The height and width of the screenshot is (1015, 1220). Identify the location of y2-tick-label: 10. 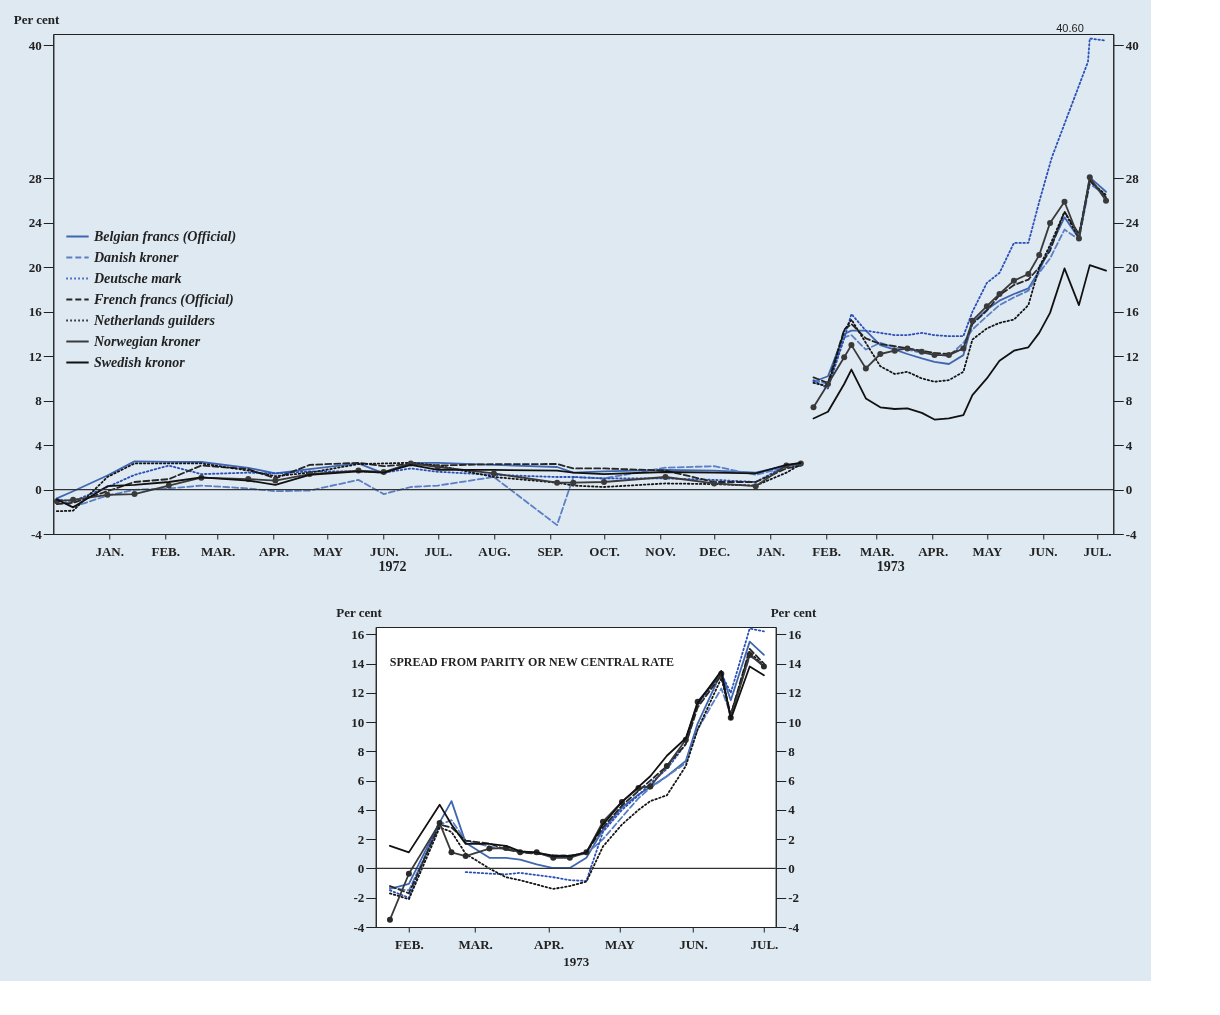
(795, 722).